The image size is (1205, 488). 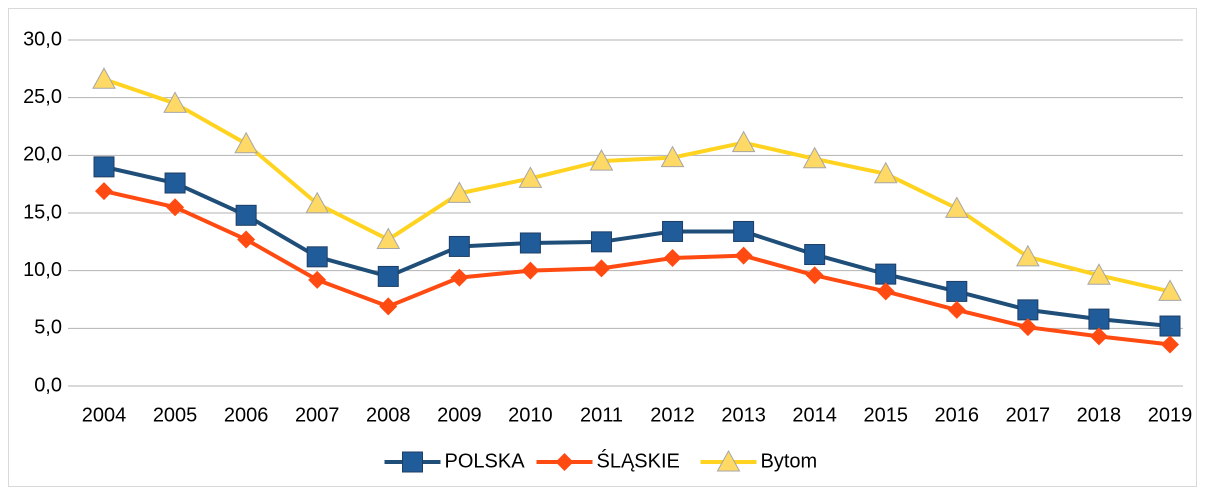 What do you see at coordinates (388, 415) in the screenshot?
I see `x-tick-label: 2008` at bounding box center [388, 415].